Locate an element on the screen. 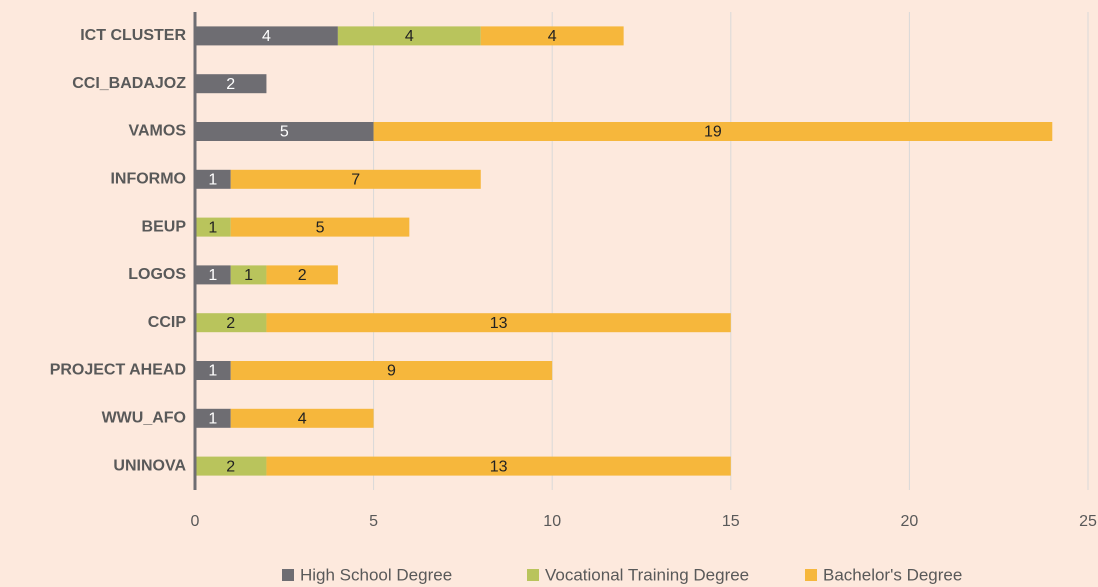  x-tick-label: 5 is located at coordinates (373, 521).